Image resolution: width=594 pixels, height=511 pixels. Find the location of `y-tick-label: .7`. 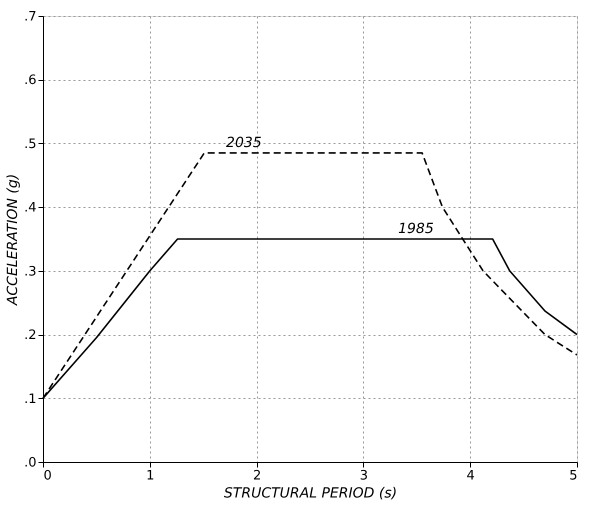

y-tick-label: .7 is located at coordinates (30, 17).